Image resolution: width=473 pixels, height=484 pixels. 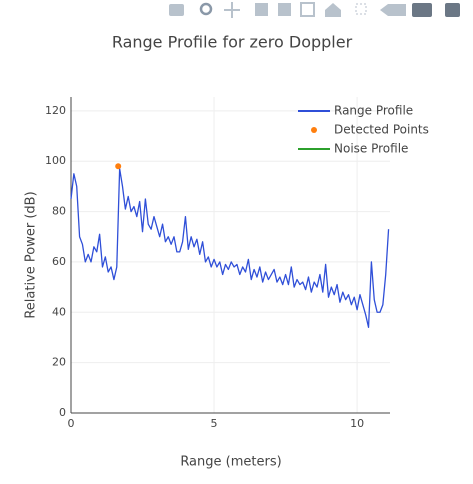 What do you see at coordinates (452, 10) in the screenshot?
I see `toggle-icon` at bounding box center [452, 10].